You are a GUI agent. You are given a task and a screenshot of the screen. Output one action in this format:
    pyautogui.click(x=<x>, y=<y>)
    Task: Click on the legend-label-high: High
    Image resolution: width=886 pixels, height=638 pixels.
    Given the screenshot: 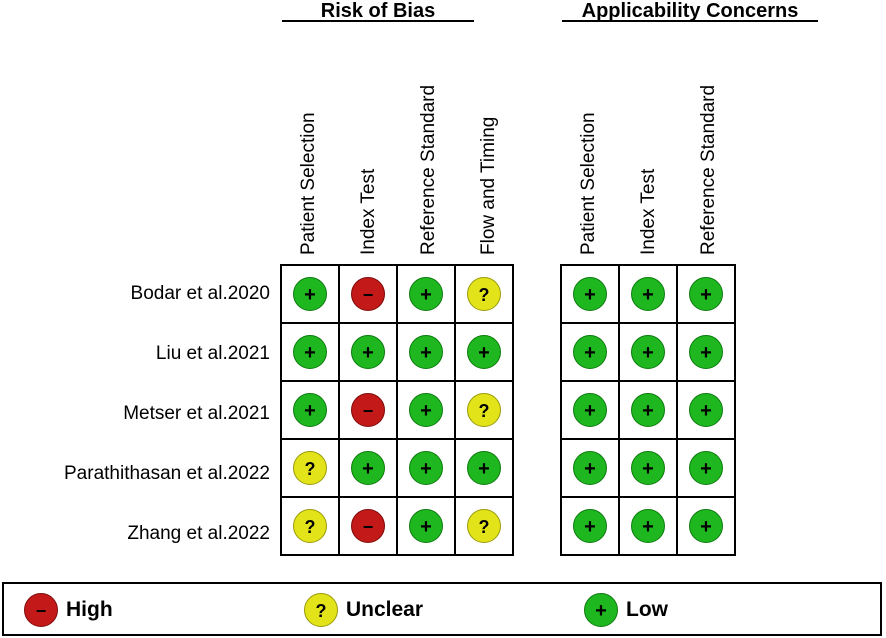 What is the action you would take?
    pyautogui.click(x=89, y=609)
    